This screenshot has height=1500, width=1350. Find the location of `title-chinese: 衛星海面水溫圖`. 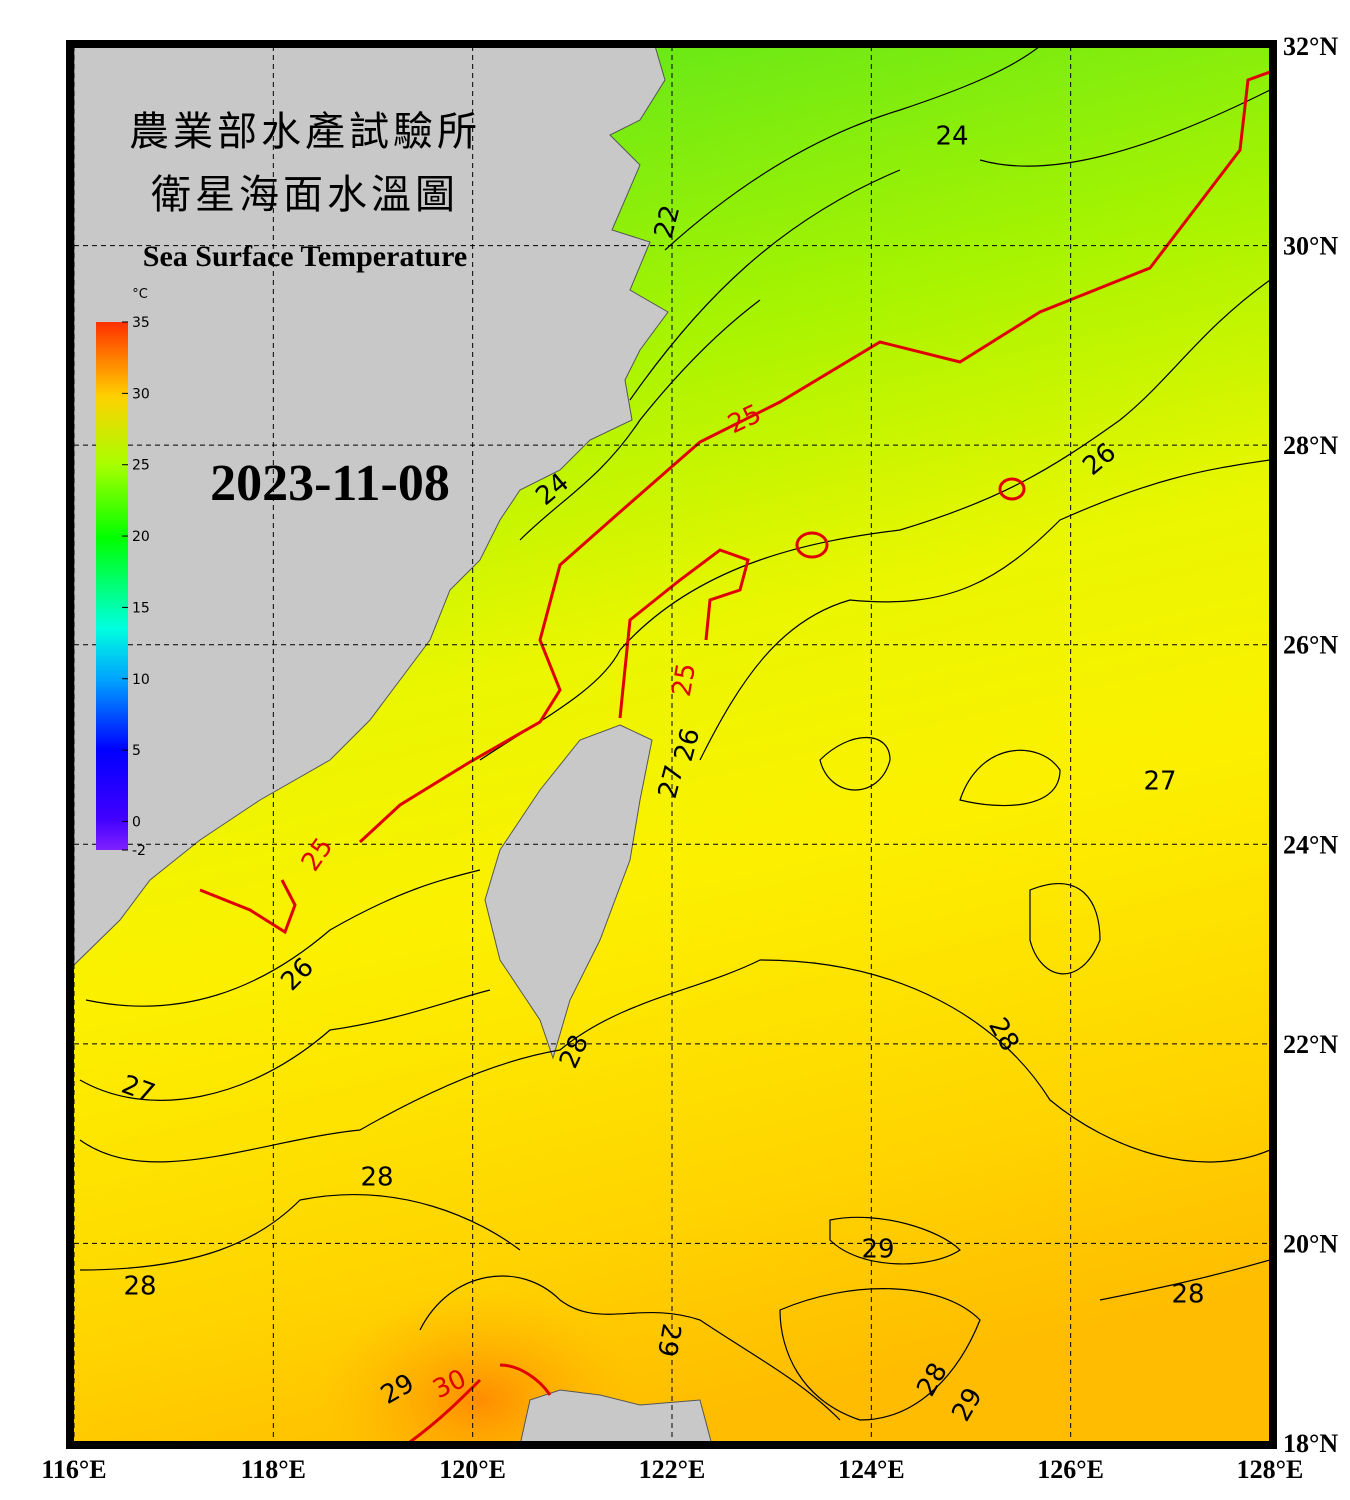

title-chinese: 衛星海面水溫圖 is located at coordinates (305, 194).